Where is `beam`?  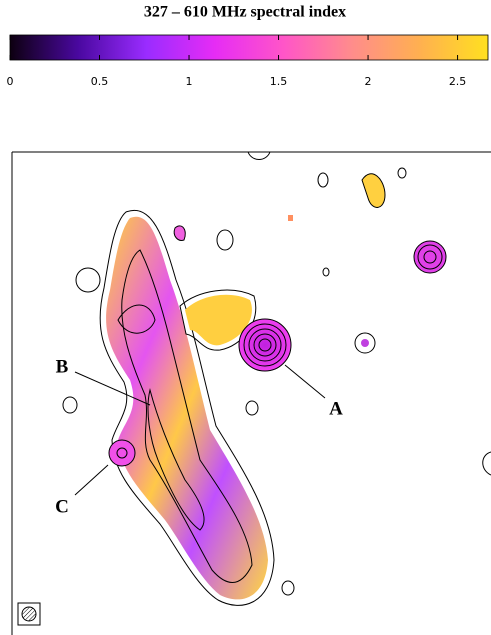 beam is located at coordinates (29, 614).